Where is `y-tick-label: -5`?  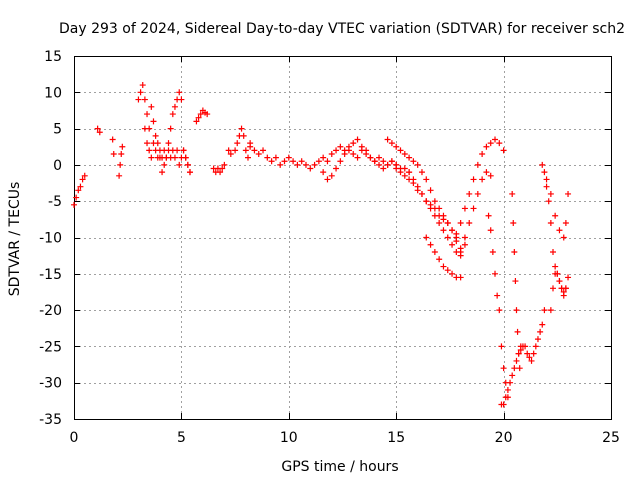 y-tick-label: -5 is located at coordinates (55, 202).